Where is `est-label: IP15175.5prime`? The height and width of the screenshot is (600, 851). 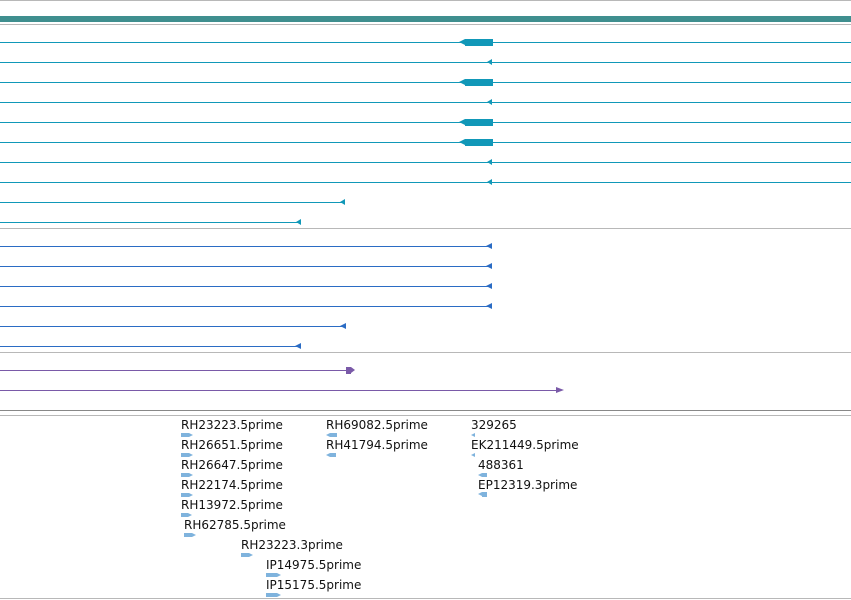 est-label: IP15175.5prime is located at coordinates (314, 585).